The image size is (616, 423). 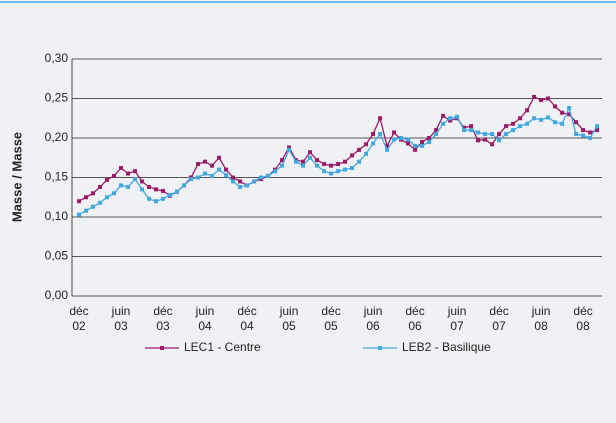 What do you see at coordinates (57, 58) in the screenshot?
I see `y-tick-label: 0,30` at bounding box center [57, 58].